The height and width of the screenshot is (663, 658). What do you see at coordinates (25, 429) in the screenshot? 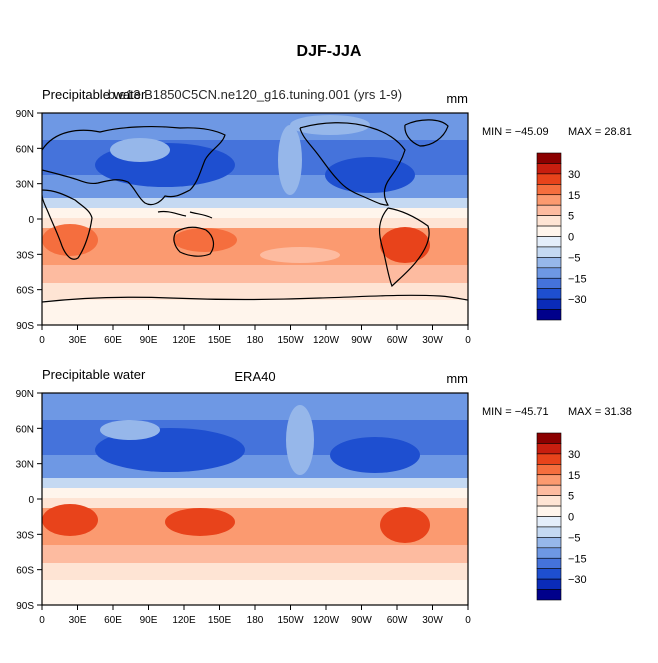
I see `y-tick-label: 60N` at bounding box center [25, 429].